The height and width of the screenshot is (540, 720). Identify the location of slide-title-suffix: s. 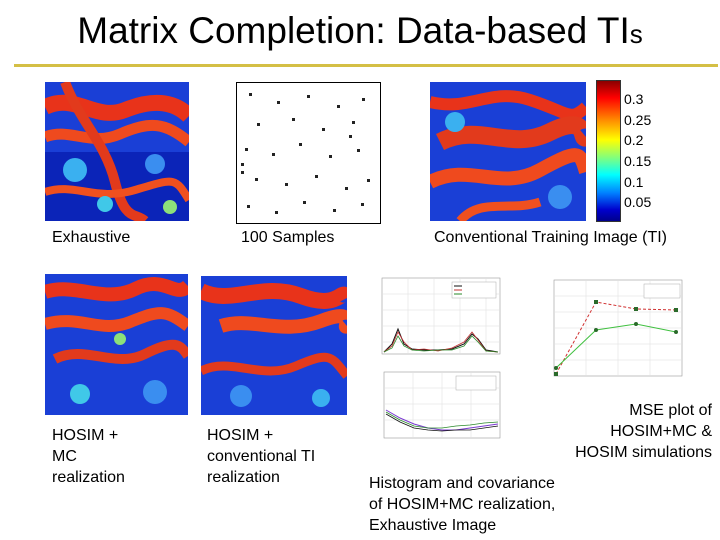
(636, 34).